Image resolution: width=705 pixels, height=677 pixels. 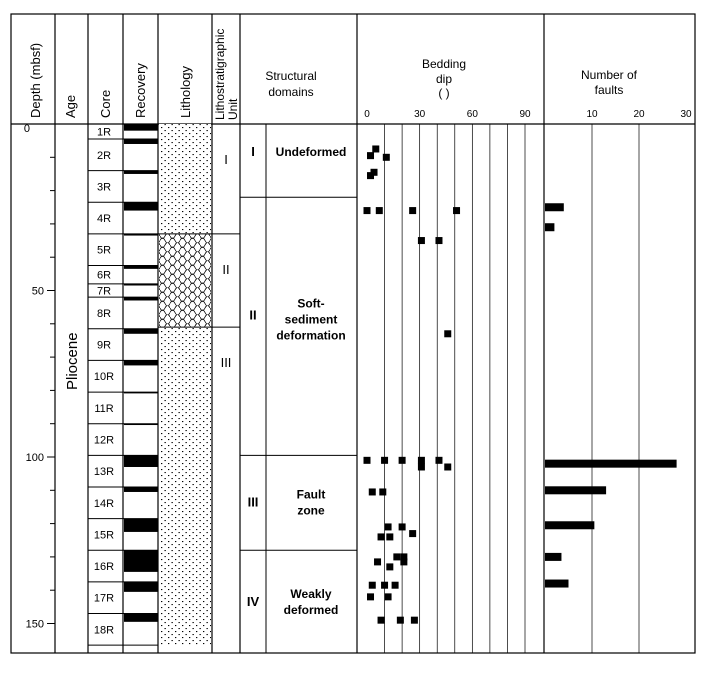 I want to click on domain-roman: IV, so click(x=253, y=601).